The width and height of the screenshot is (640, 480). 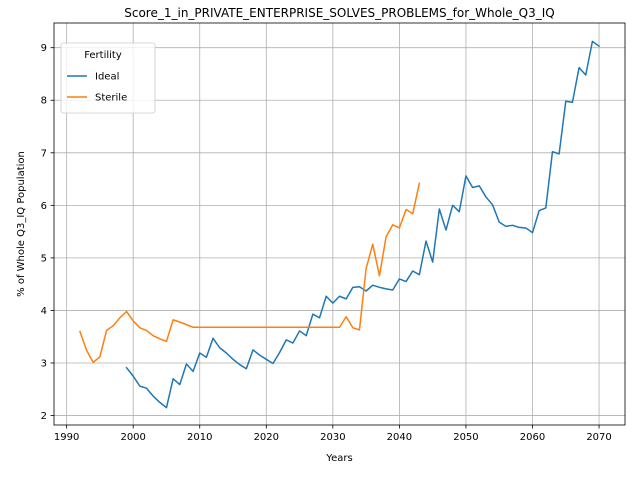 I want to click on x-axis-ticks: 1990 2000 2010 2020 2030 2040 2050 2060 2070, so click(x=333, y=434).